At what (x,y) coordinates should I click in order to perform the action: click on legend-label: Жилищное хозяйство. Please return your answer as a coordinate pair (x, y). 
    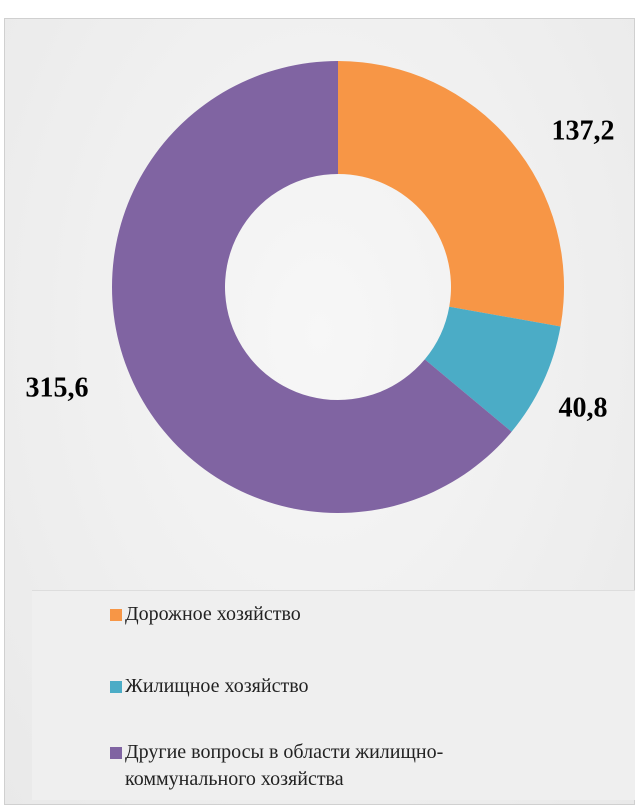
    Looking at the image, I should click on (217, 686).